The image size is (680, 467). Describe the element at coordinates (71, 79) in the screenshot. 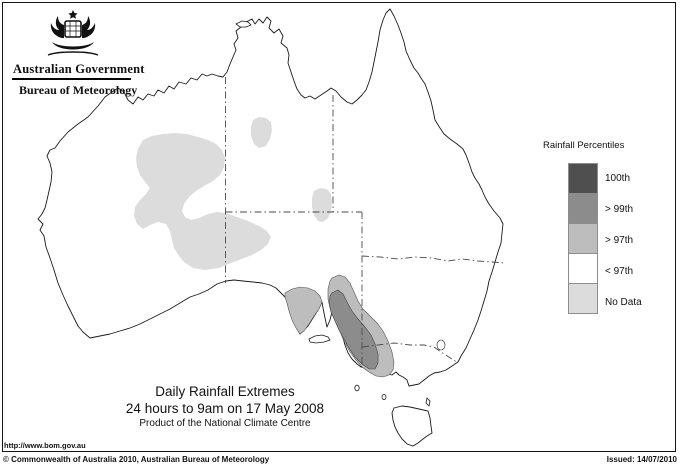

I see `logo-divider` at that location.